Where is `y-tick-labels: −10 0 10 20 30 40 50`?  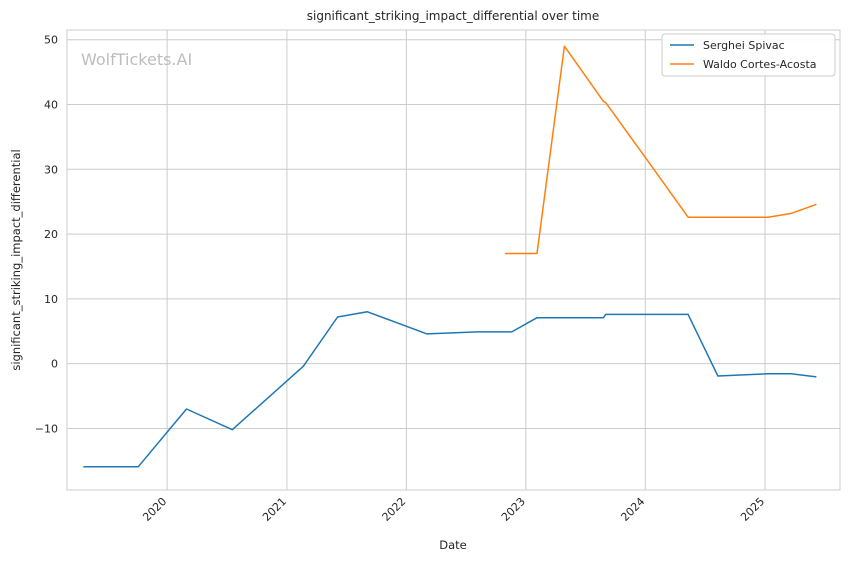
y-tick-labels: −10 0 10 20 30 40 50 is located at coordinates (46, 235).